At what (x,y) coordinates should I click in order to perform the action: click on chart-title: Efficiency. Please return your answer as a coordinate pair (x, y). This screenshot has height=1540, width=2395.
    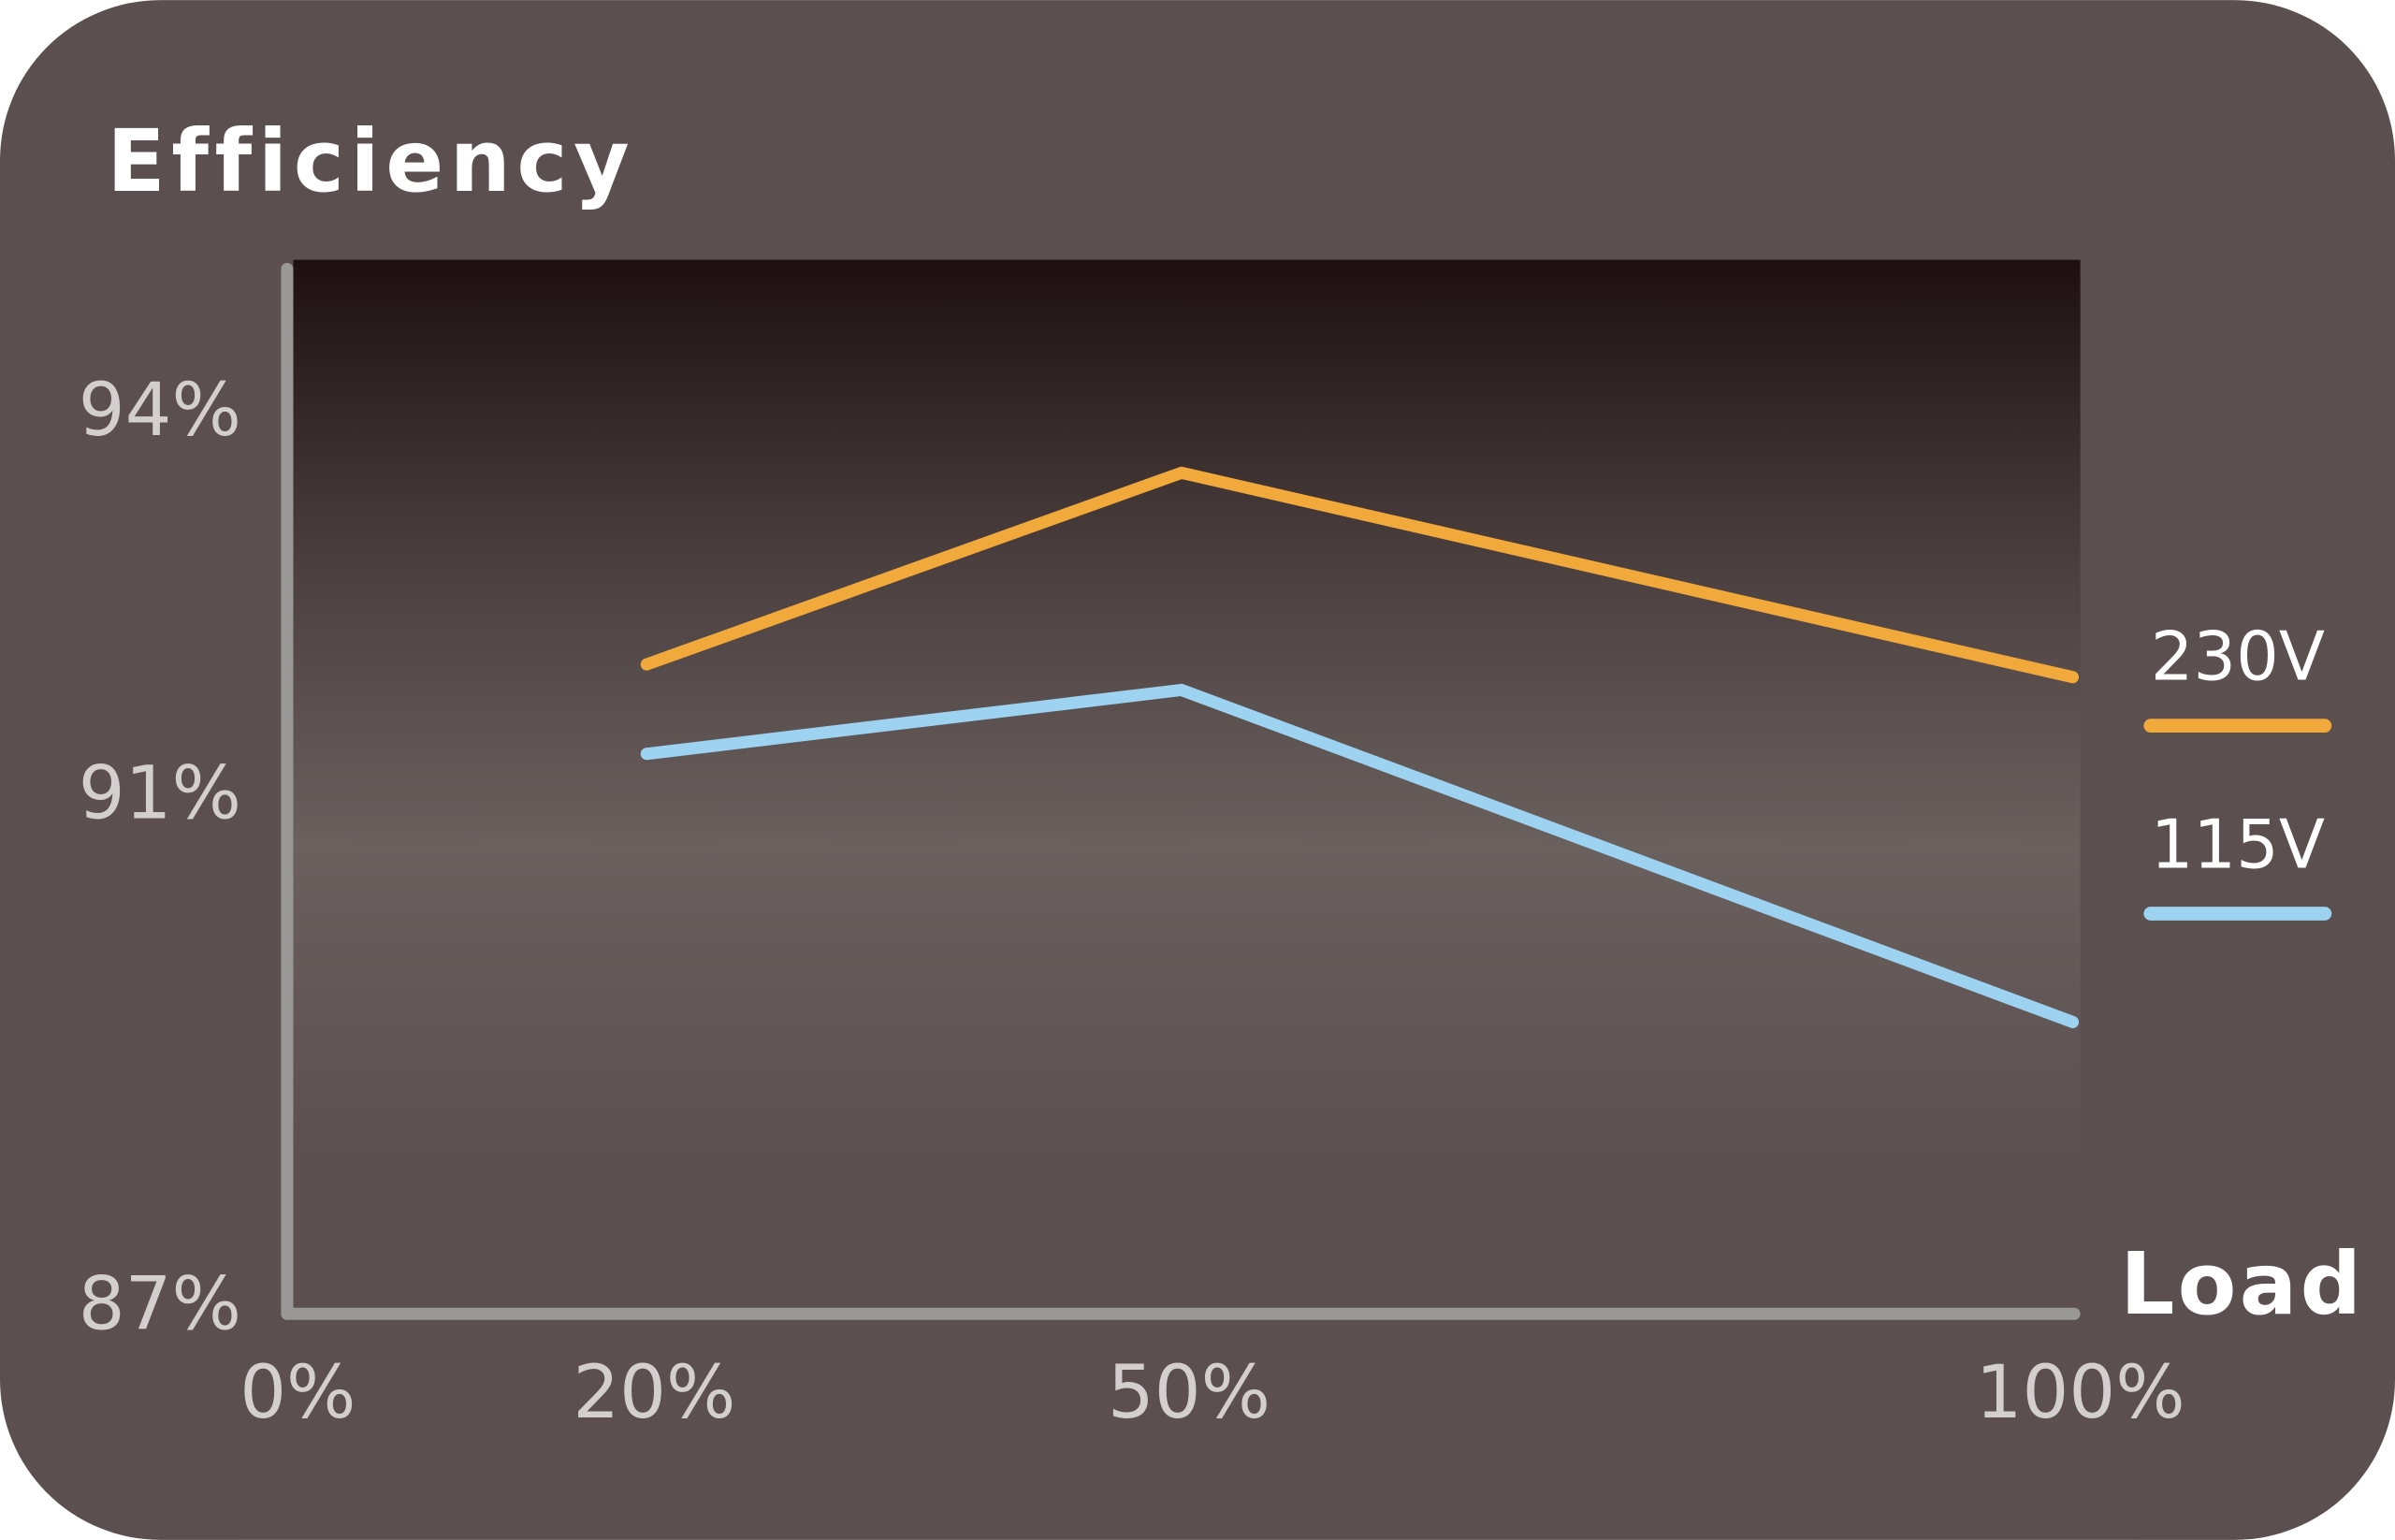
    Looking at the image, I should click on (371, 161).